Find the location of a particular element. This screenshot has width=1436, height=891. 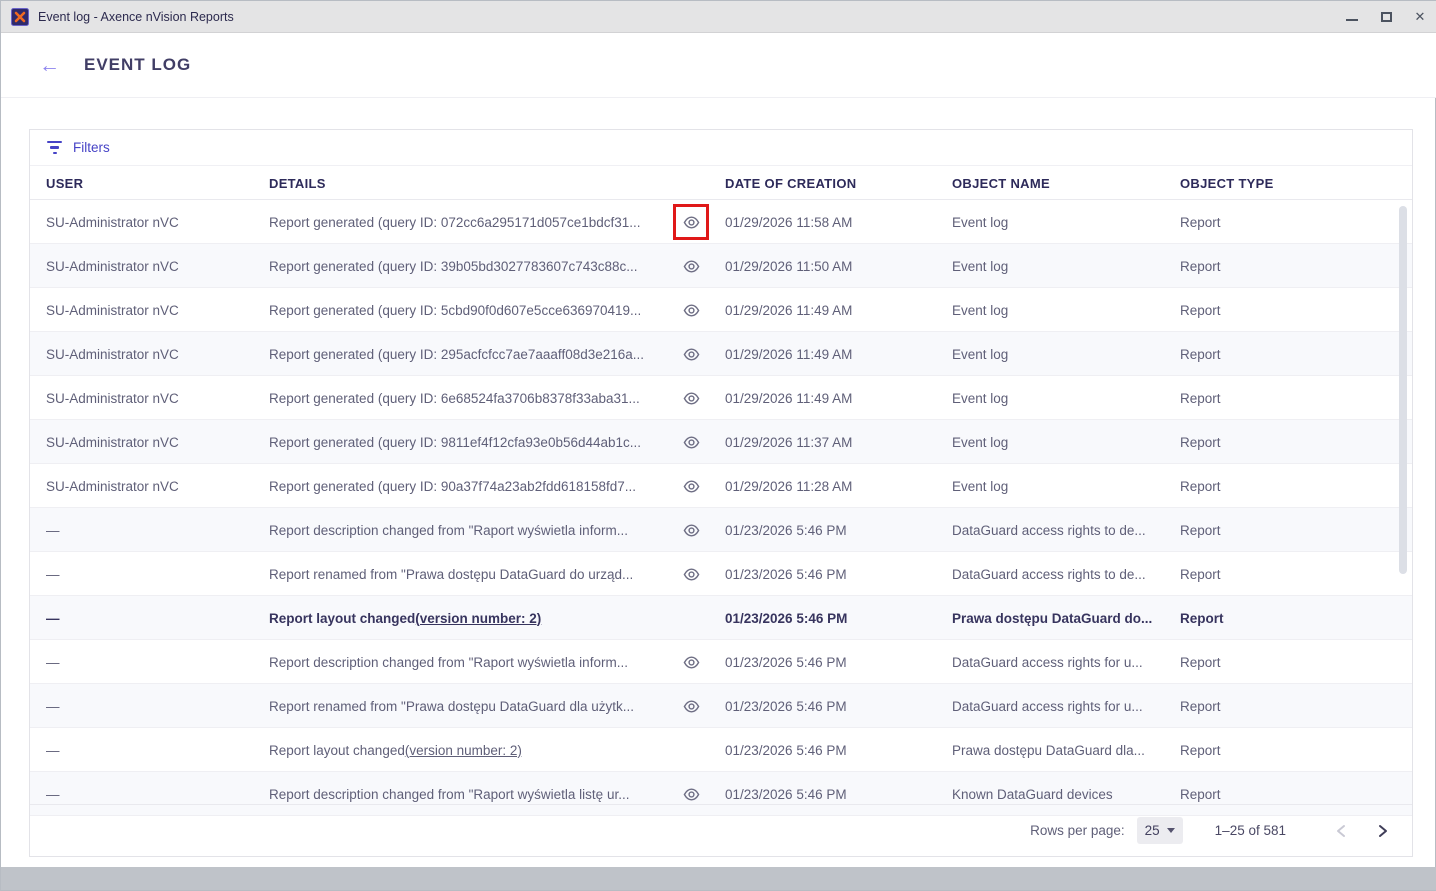

previous-page-button is located at coordinates (1341, 831).